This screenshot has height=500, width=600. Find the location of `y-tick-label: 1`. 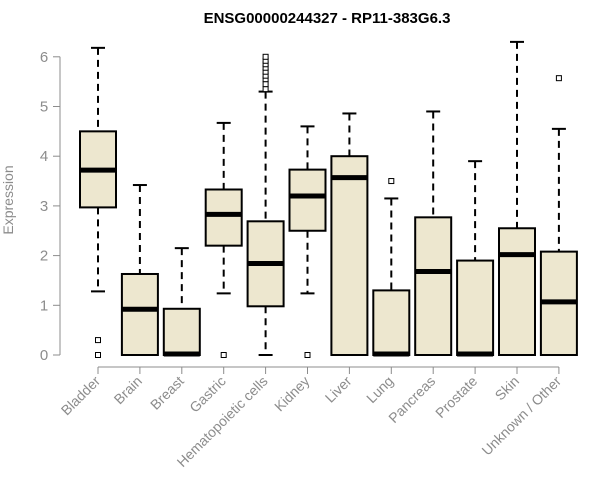

y-tick-label: 1 is located at coordinates (44, 305).